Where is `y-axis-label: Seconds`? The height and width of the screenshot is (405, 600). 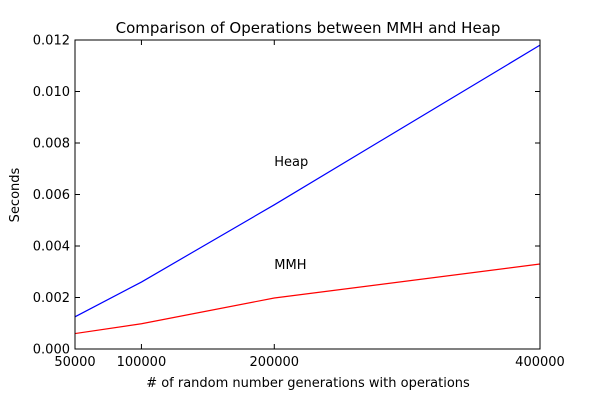 y-axis-label: Seconds is located at coordinates (15, 194).